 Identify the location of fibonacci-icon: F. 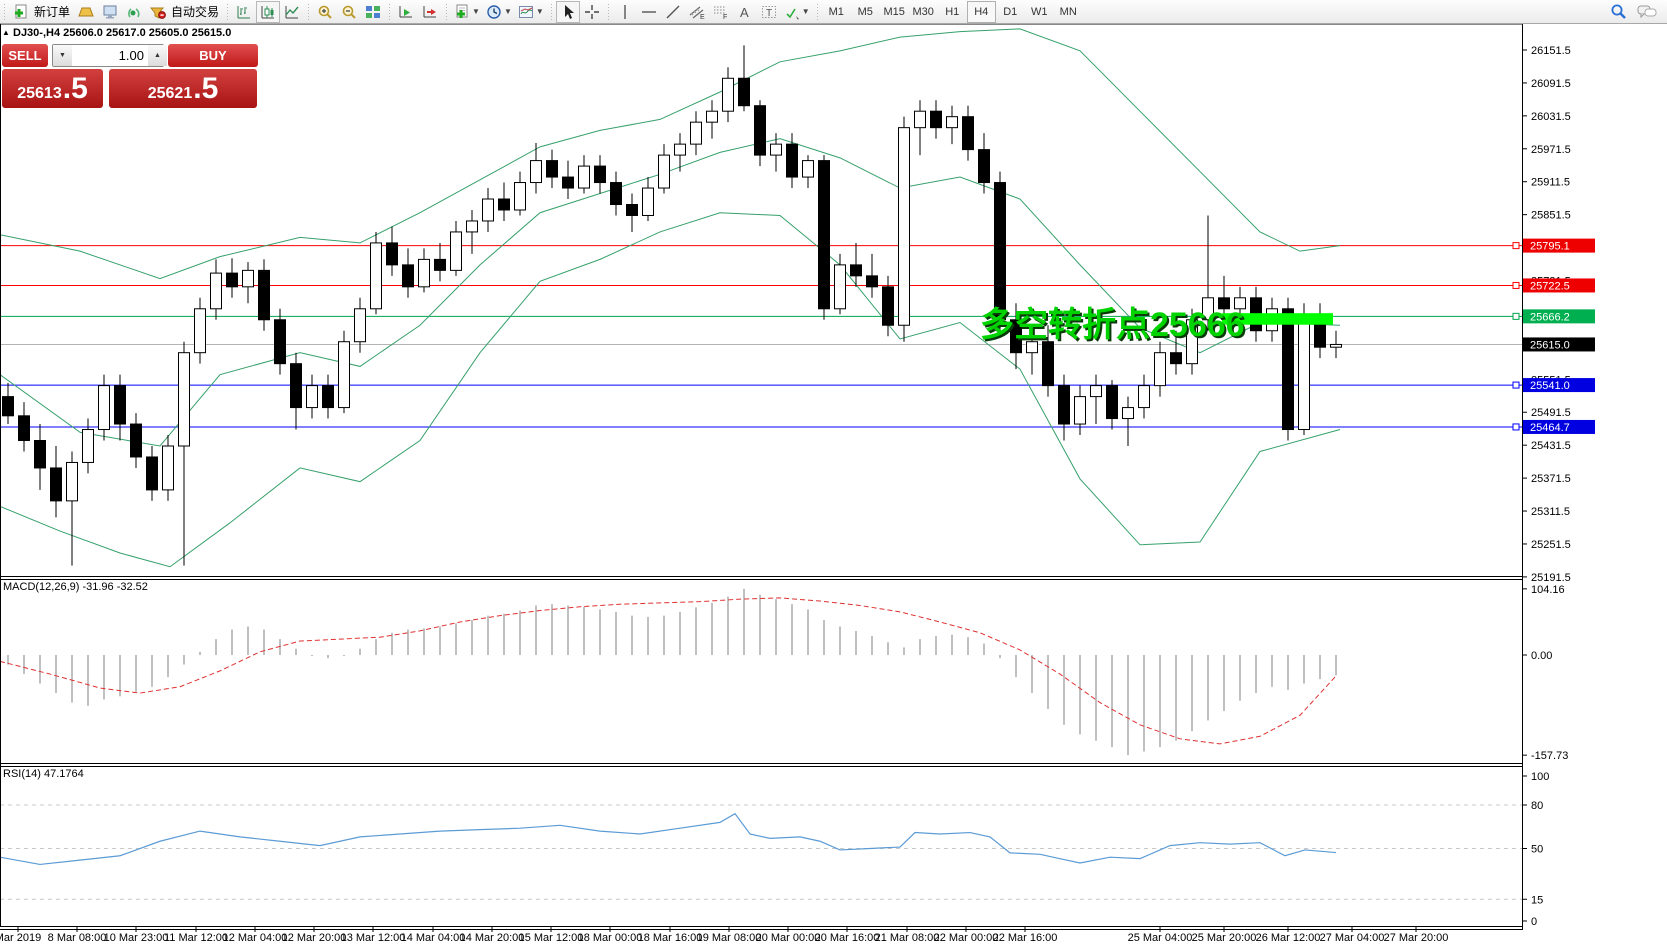
(720, 13).